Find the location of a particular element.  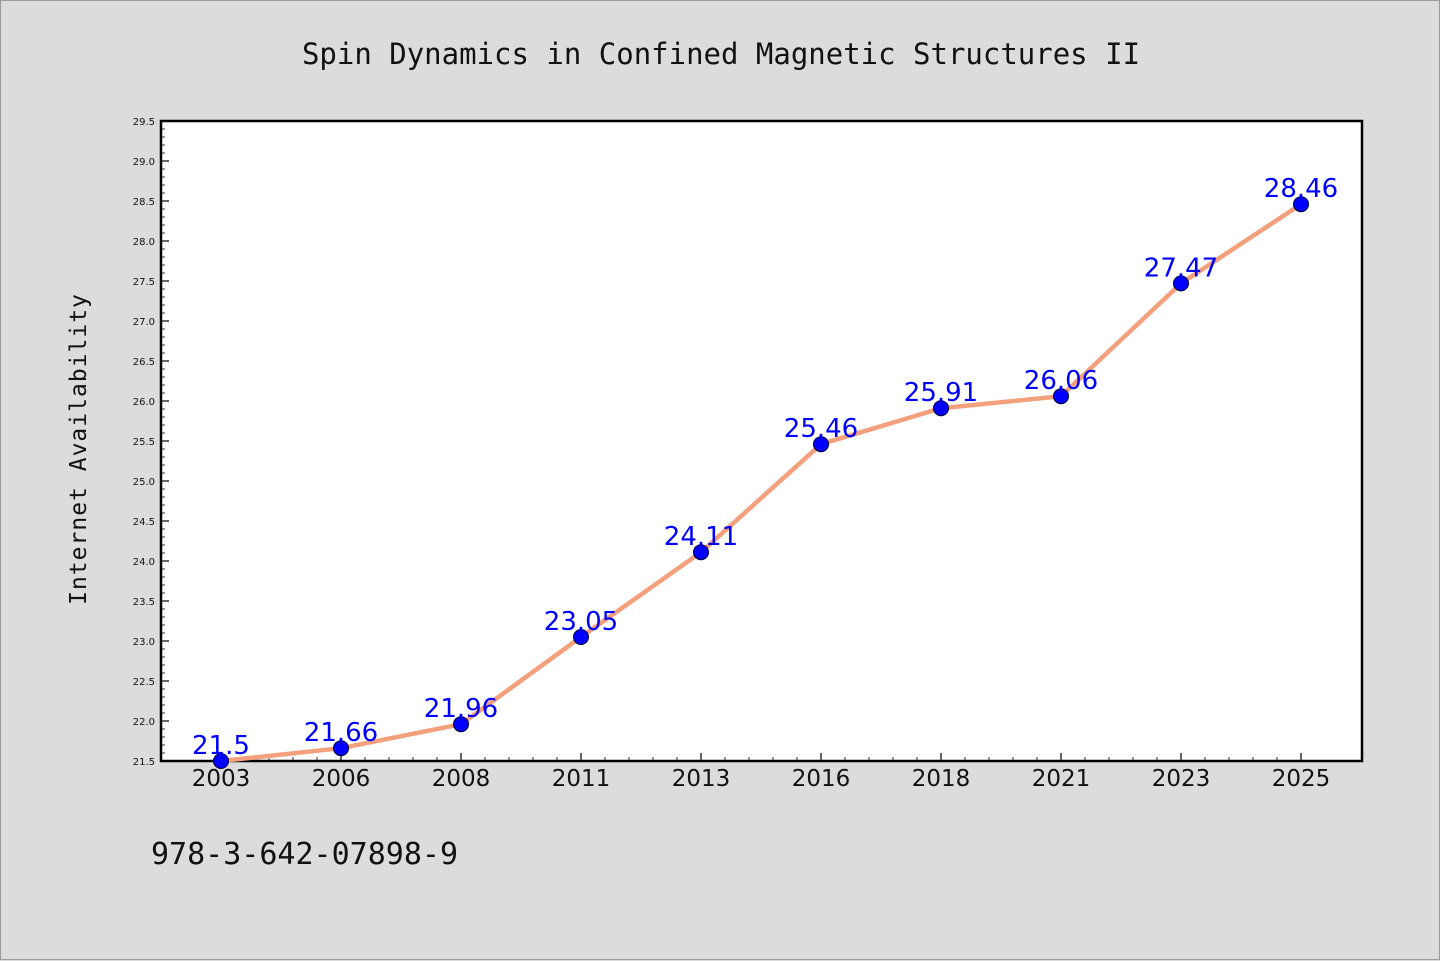

x-tick-label: 2006 is located at coordinates (341, 779).